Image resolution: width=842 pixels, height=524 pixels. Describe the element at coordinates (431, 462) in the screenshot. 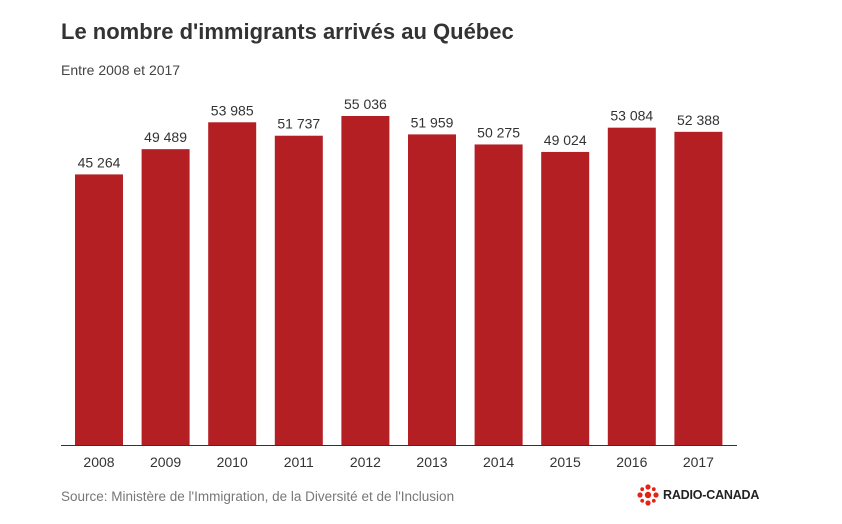

I see `x-tick-label-2013: 2013` at that location.